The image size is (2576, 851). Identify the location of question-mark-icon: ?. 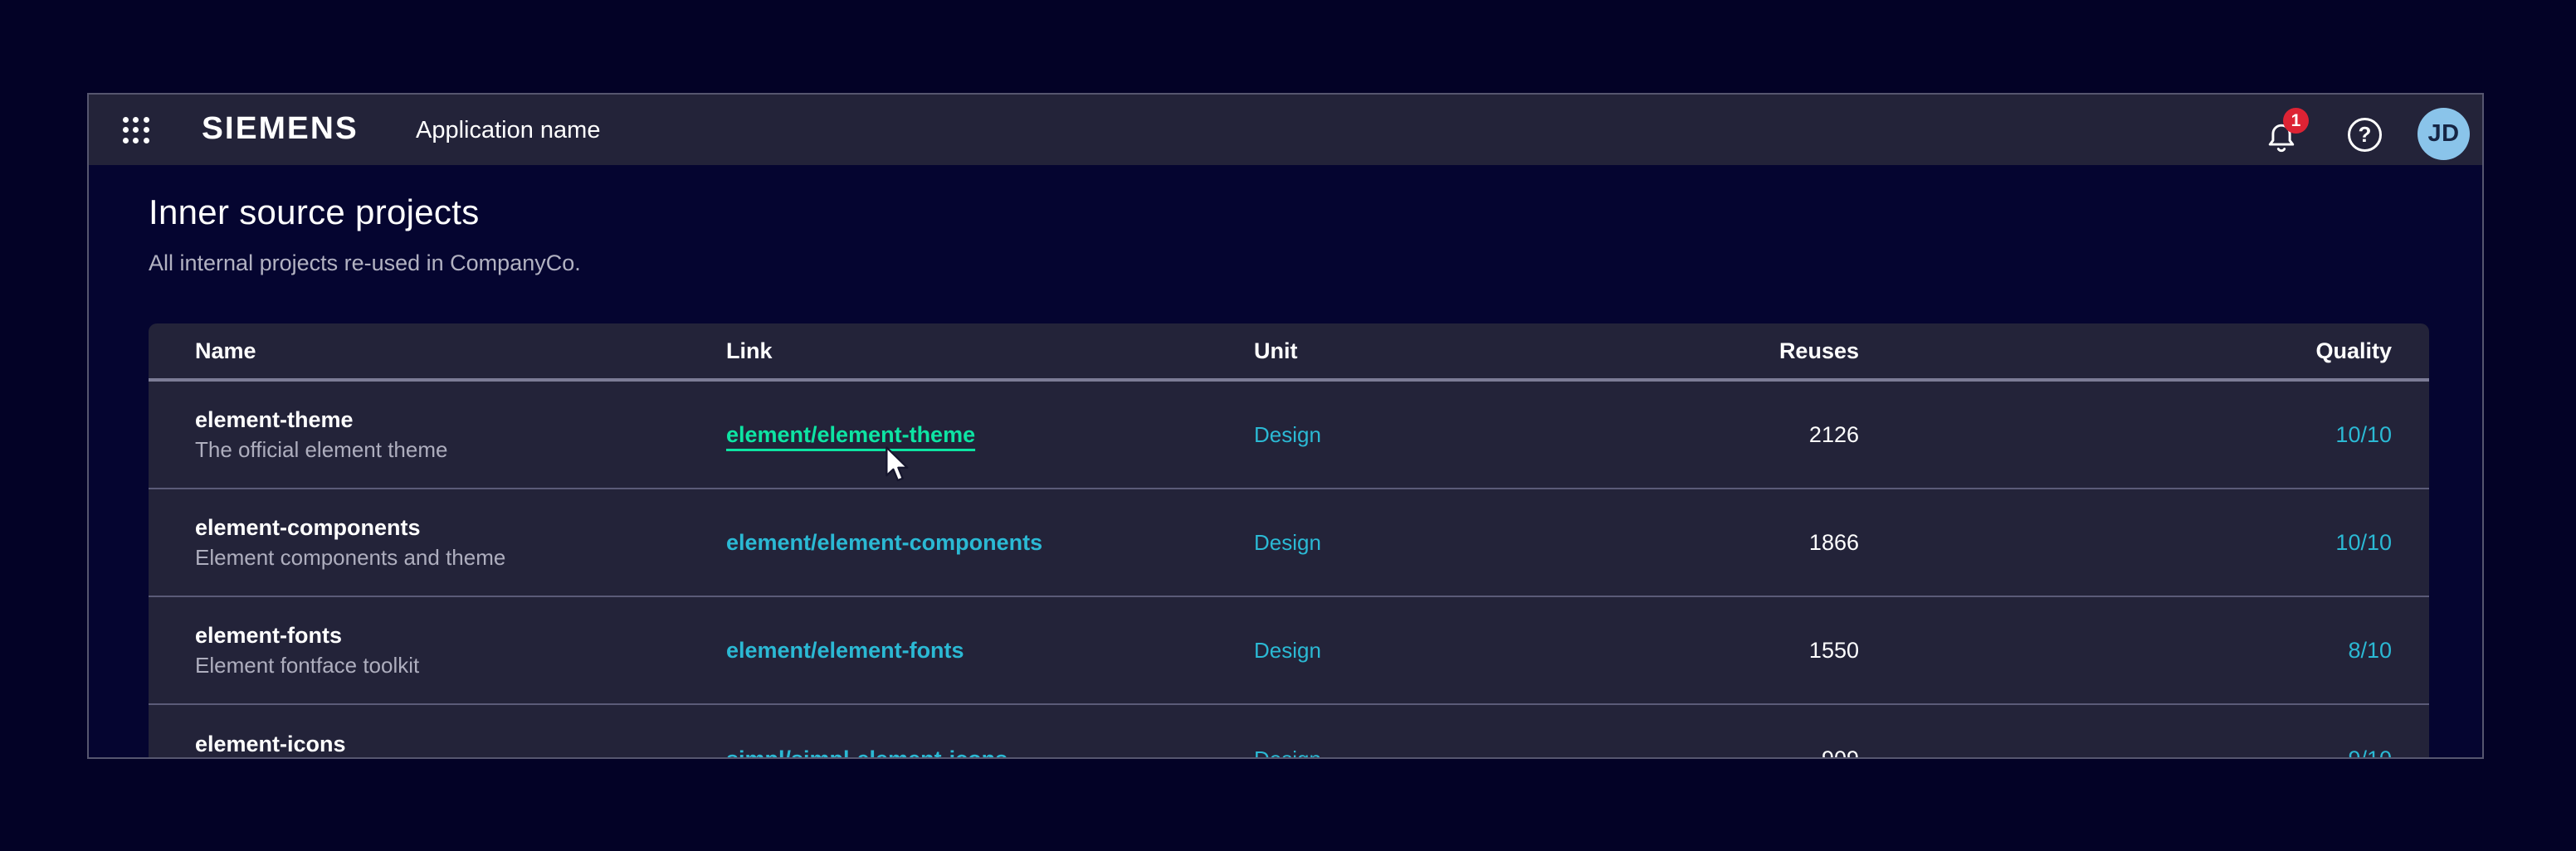
(2365, 134).